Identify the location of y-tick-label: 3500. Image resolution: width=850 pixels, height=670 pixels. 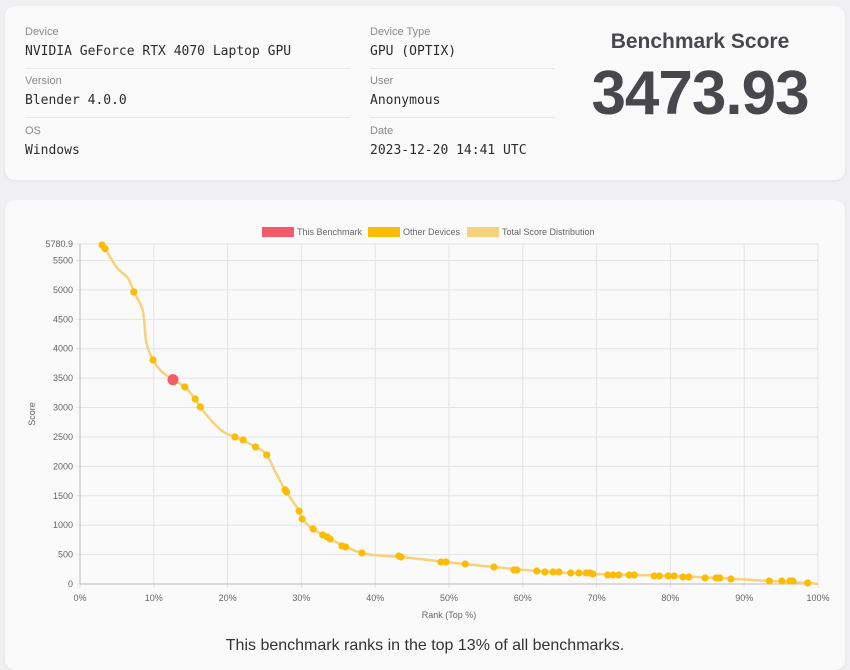
(63, 378).